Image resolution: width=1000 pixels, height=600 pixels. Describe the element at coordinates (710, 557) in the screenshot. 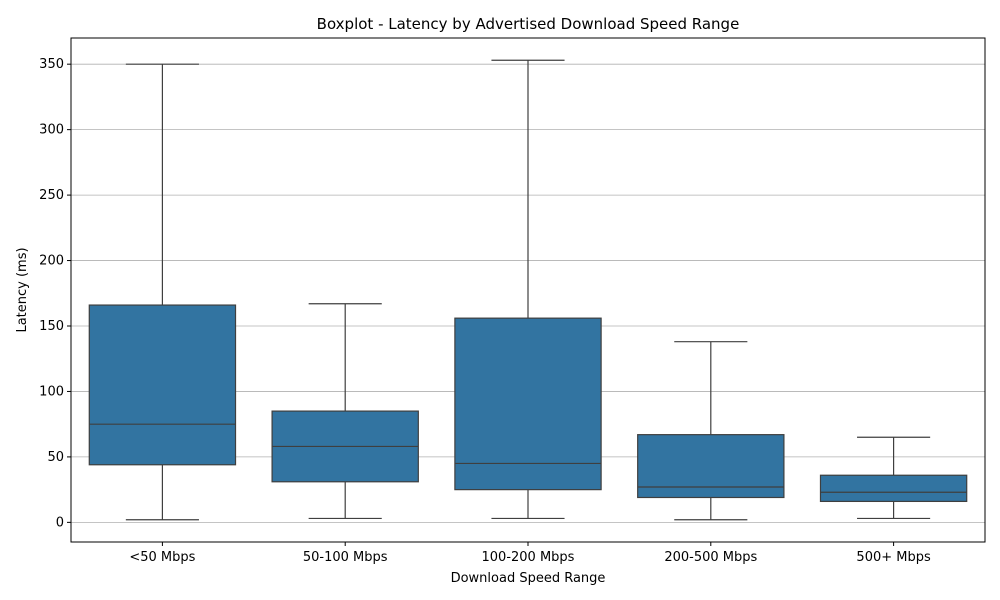

I see `x-tick-label: 200-500 Mbps` at that location.